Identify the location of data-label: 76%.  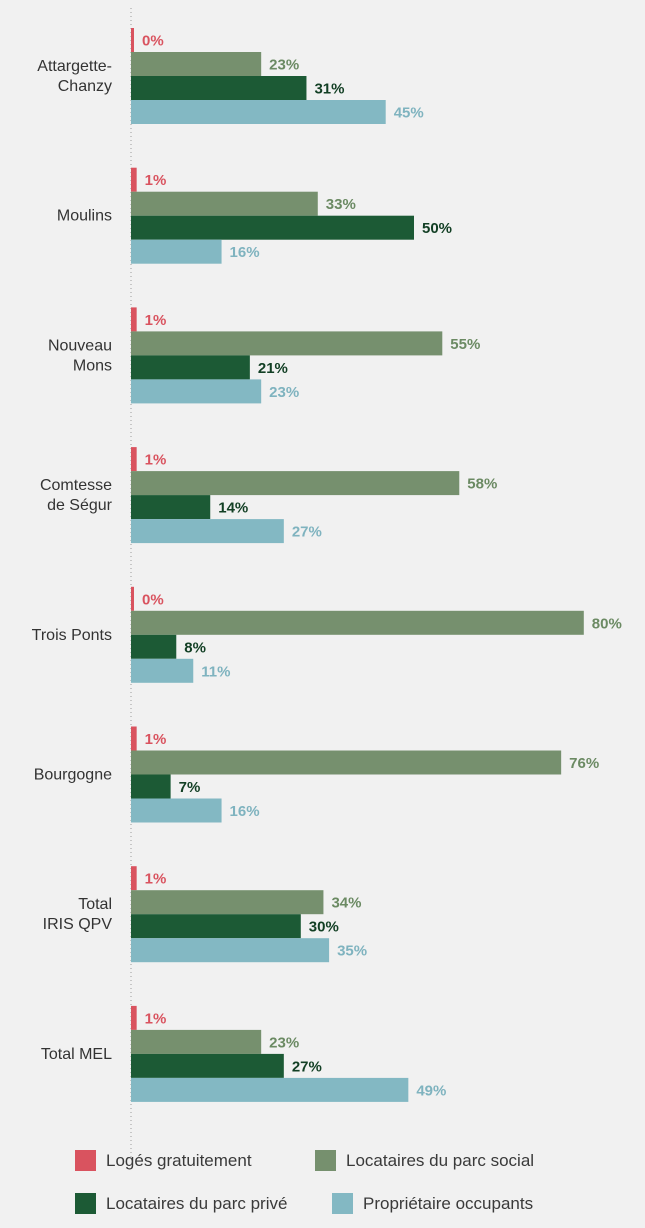
(584, 763).